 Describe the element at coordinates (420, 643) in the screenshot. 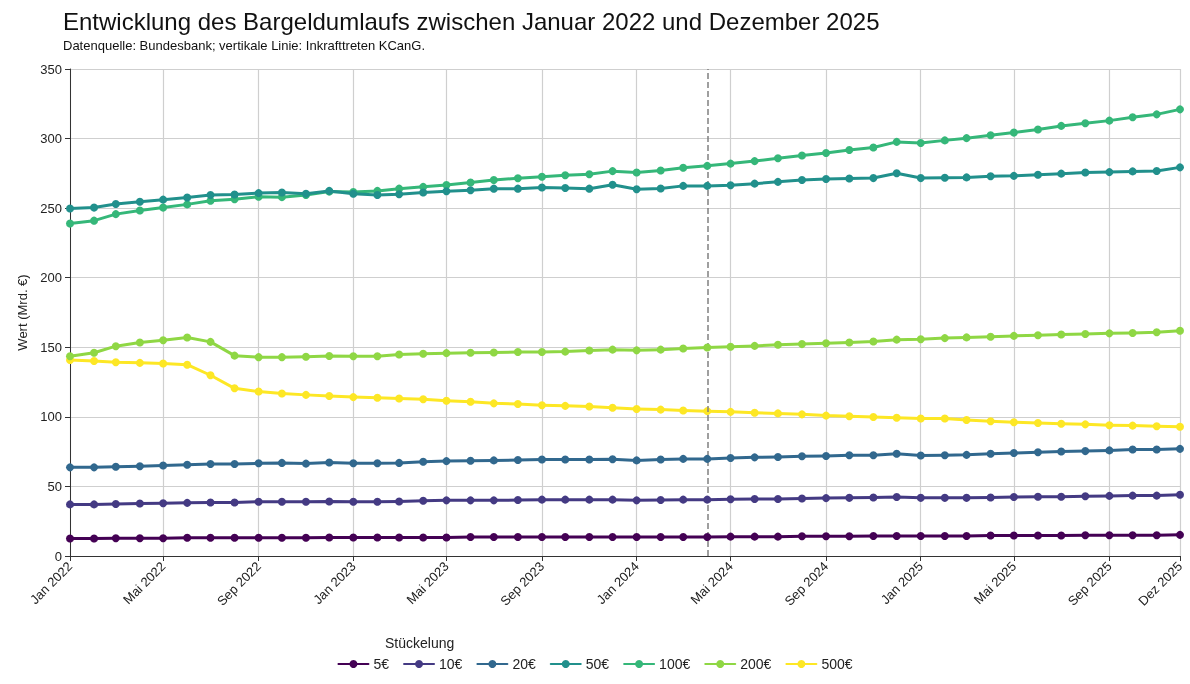

I see `legend-title: Stückelung` at that location.